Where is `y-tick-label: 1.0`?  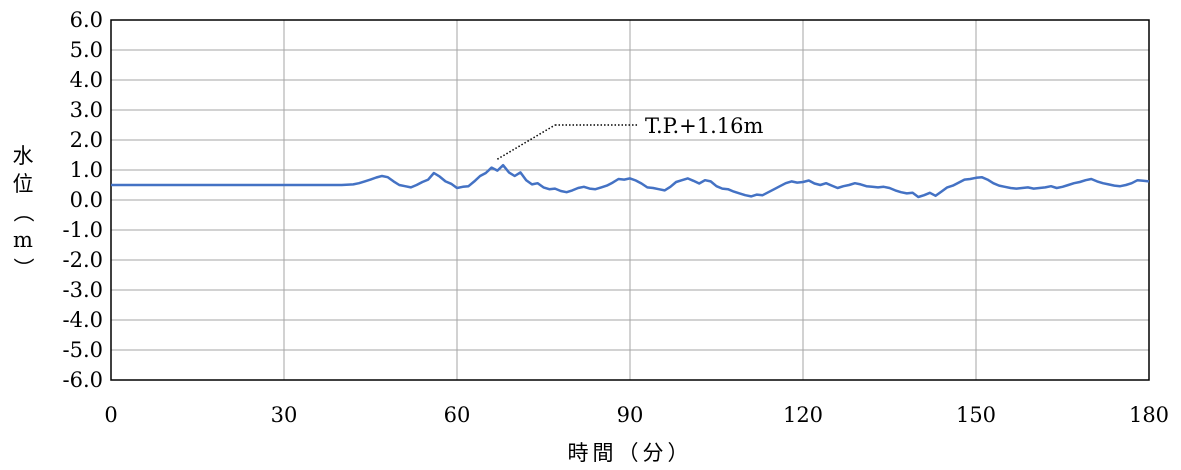 y-tick-label: 1.0 is located at coordinates (86, 170).